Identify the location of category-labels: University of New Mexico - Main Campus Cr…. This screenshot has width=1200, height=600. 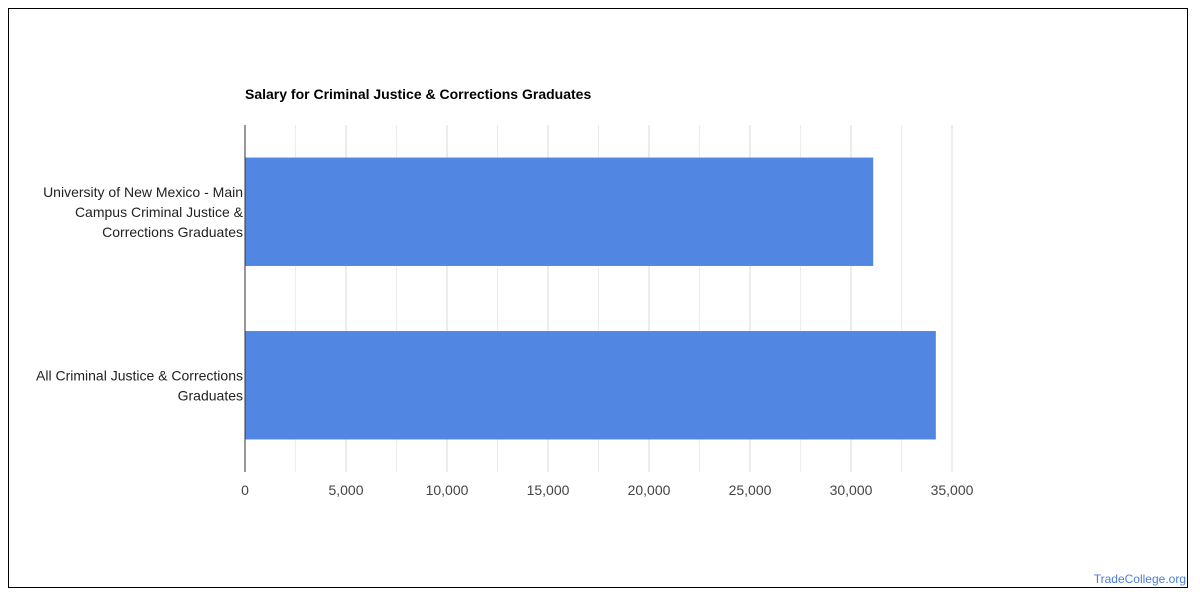
(140, 294).